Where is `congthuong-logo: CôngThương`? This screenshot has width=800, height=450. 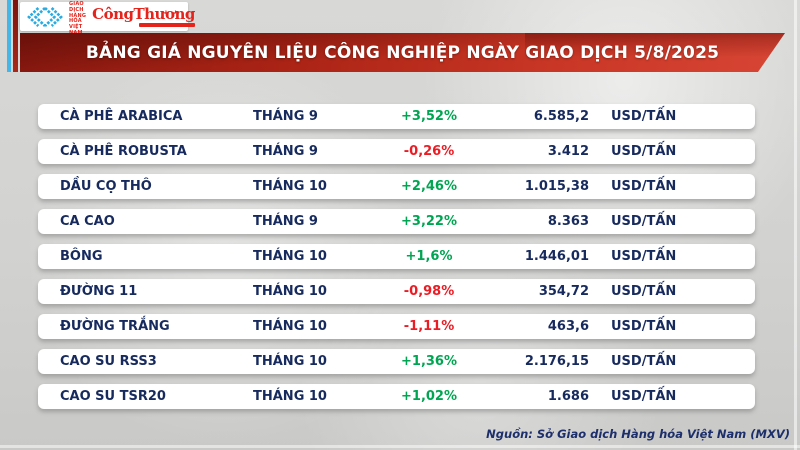 congthuong-logo: CôngThương is located at coordinates (143, 15).